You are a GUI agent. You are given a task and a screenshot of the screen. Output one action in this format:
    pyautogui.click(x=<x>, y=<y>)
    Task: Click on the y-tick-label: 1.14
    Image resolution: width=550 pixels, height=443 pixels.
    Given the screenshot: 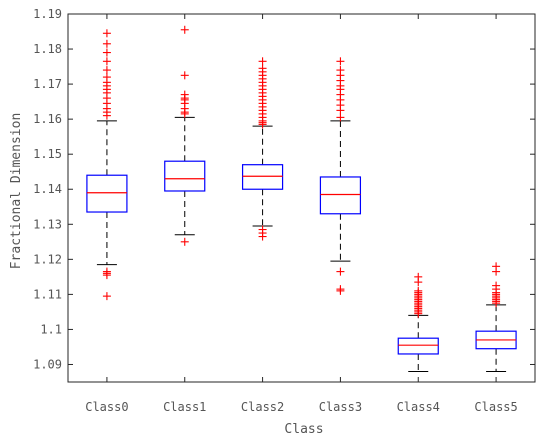 What is the action you would take?
    pyautogui.click(x=47, y=189)
    